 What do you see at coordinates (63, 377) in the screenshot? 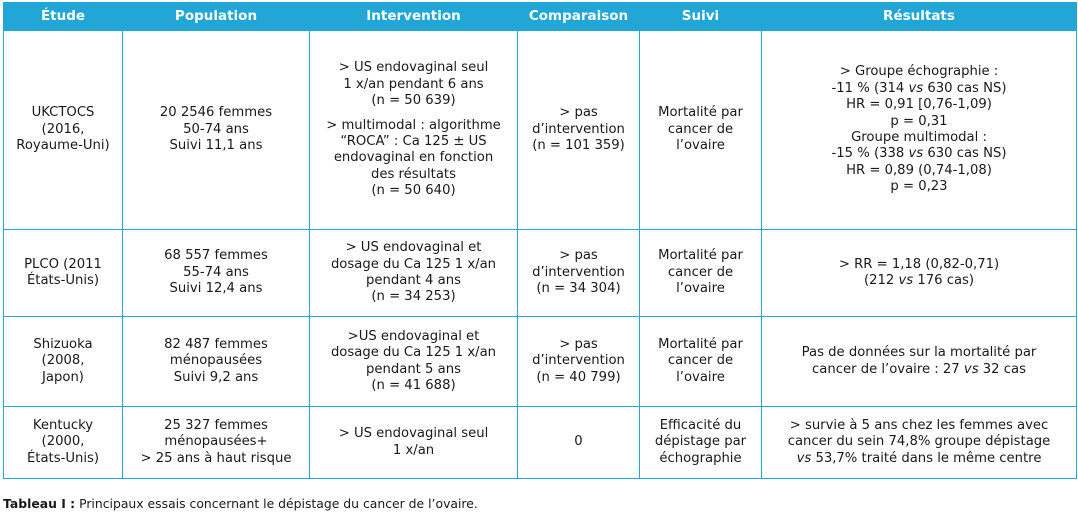
I see `cell-line: Japon)` at bounding box center [63, 377].